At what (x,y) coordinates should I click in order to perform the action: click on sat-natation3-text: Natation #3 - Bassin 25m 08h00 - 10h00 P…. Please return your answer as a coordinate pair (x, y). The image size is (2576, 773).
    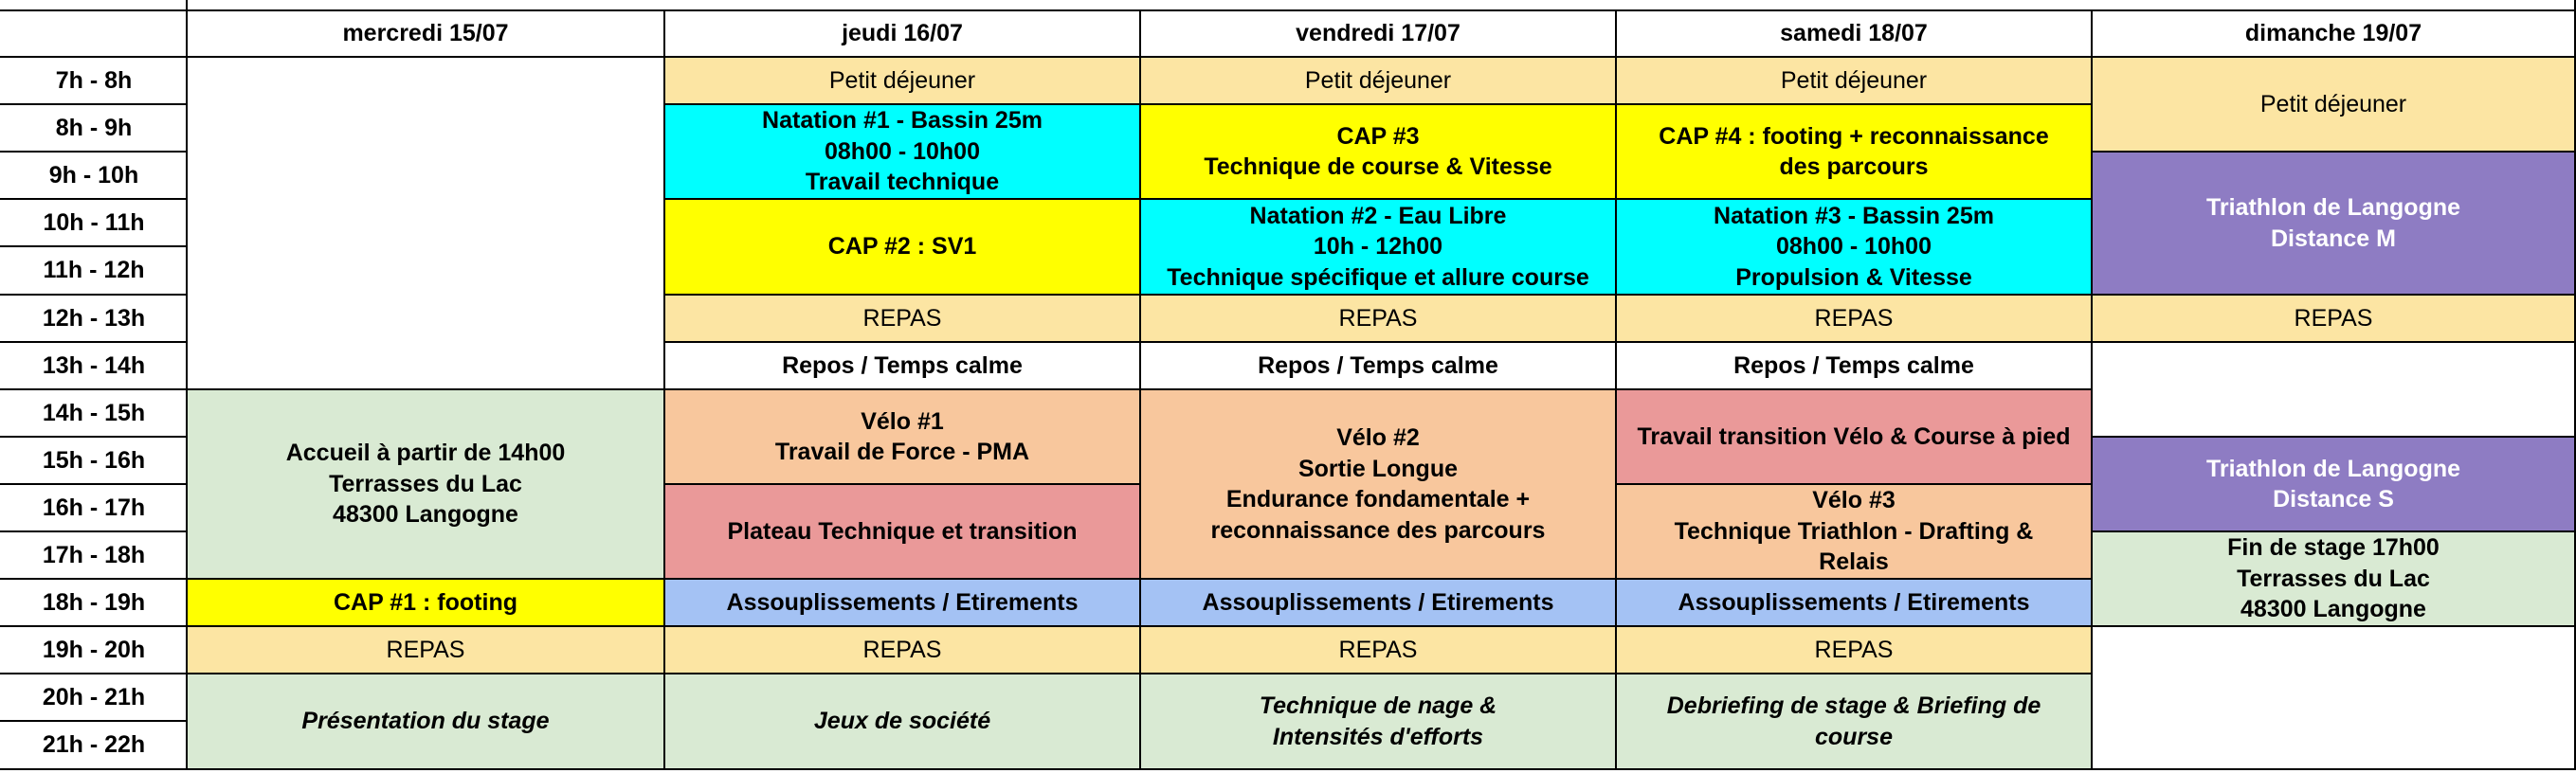
    Looking at the image, I should click on (1854, 246).